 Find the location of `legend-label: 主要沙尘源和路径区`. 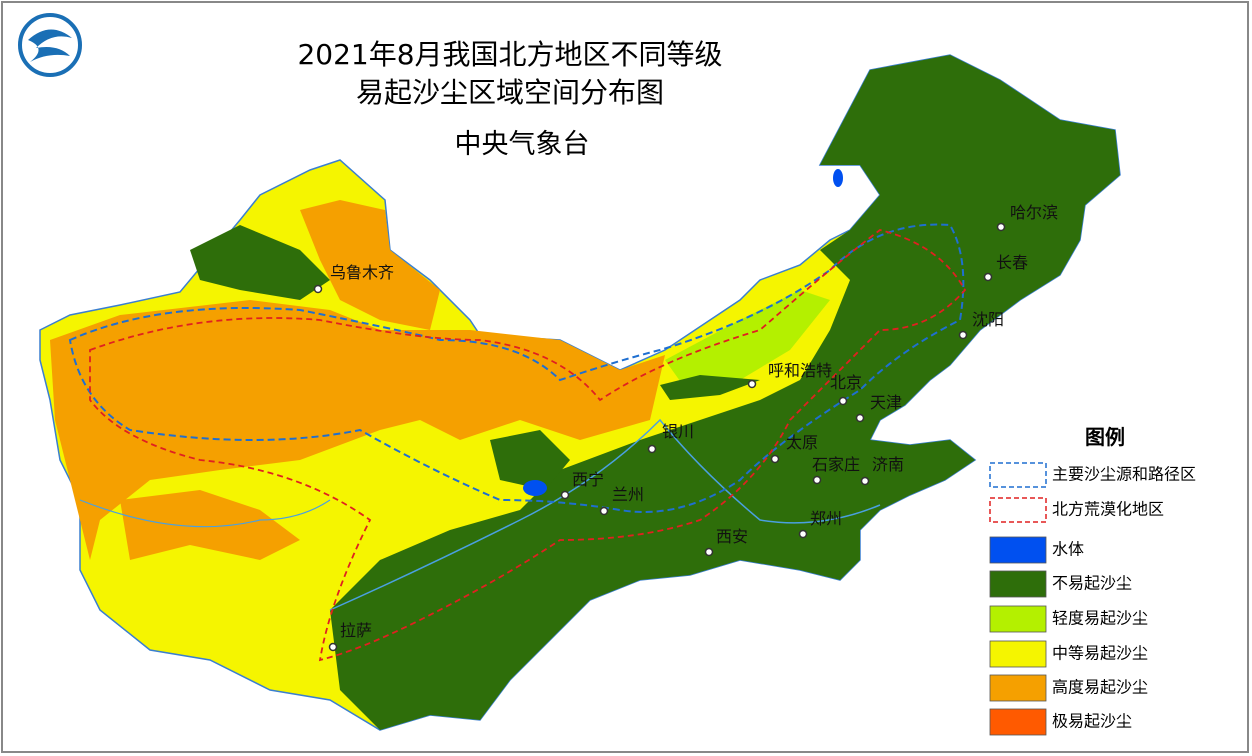

legend-label: 主要沙尘源和路径区 is located at coordinates (1124, 474).